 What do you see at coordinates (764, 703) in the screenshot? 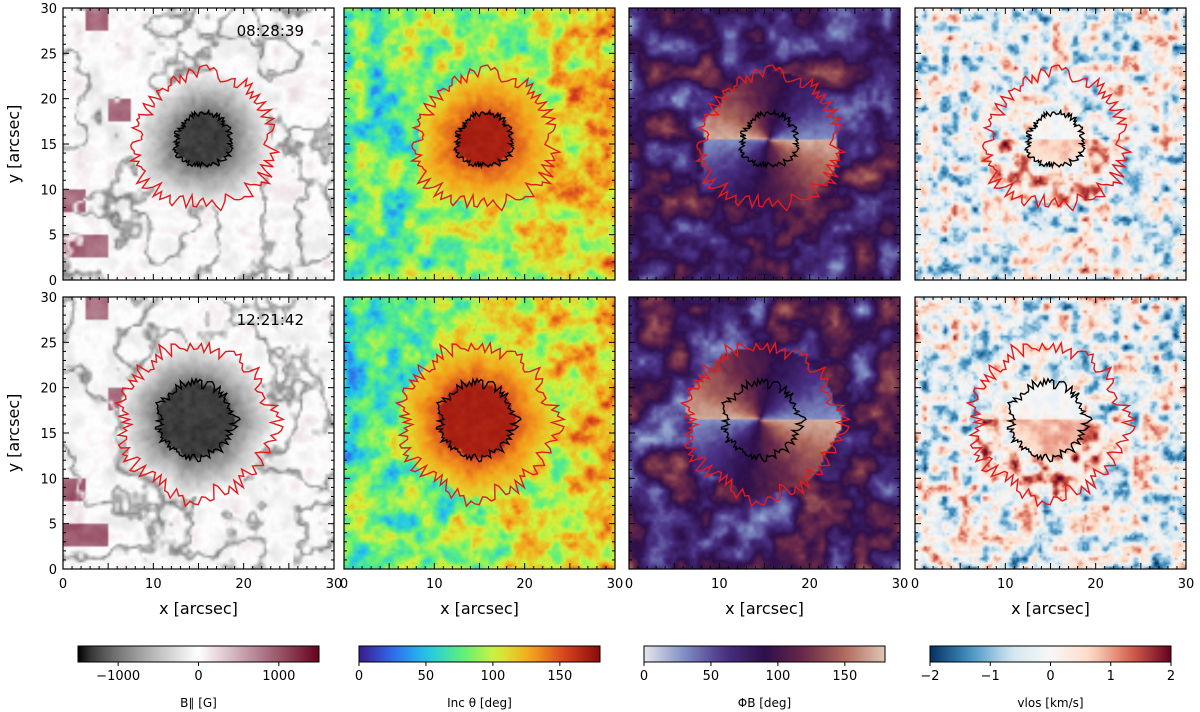
I see `colorbar-title: ΦB [deg]` at bounding box center [764, 703].